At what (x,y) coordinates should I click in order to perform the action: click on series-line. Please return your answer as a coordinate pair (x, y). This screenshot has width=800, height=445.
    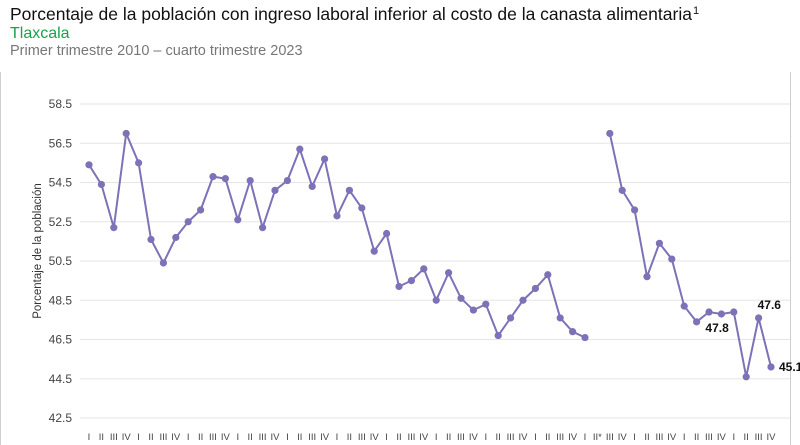
    Looking at the image, I should click on (690, 255).